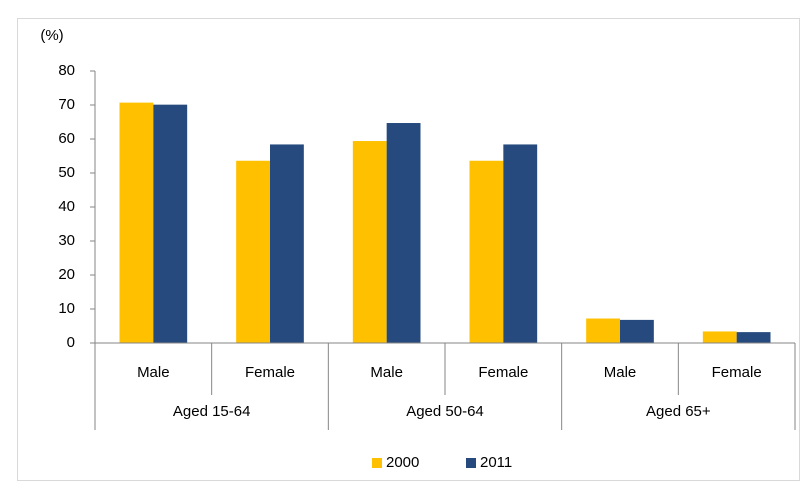 The image size is (810, 488). Describe the element at coordinates (212, 411) in the screenshot. I see `group-label: Aged 15-64` at that location.